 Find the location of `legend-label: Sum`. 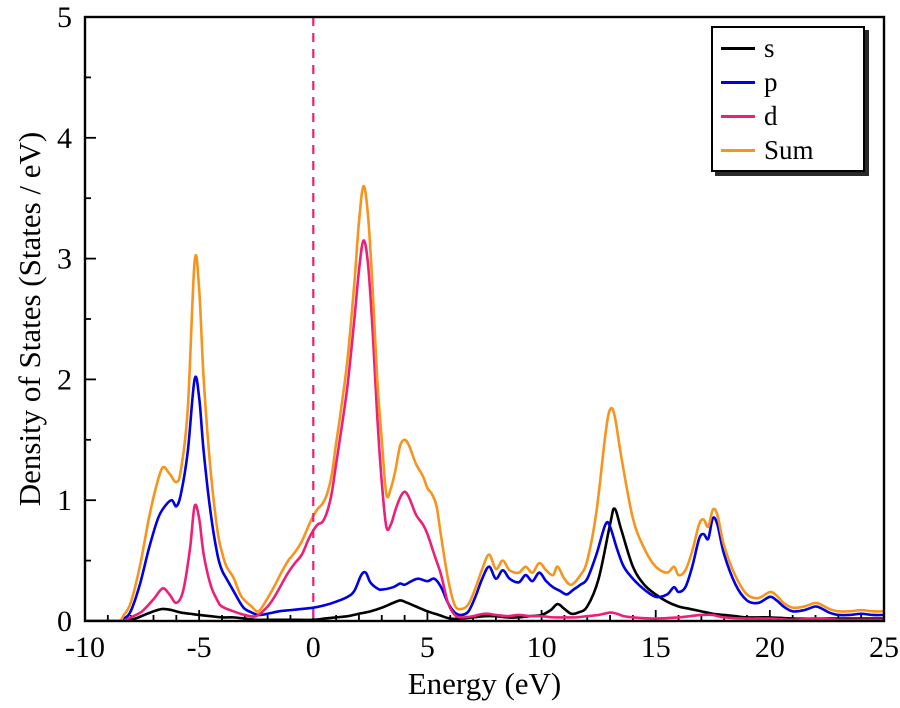

legend-label: Sum is located at coordinates (789, 149).